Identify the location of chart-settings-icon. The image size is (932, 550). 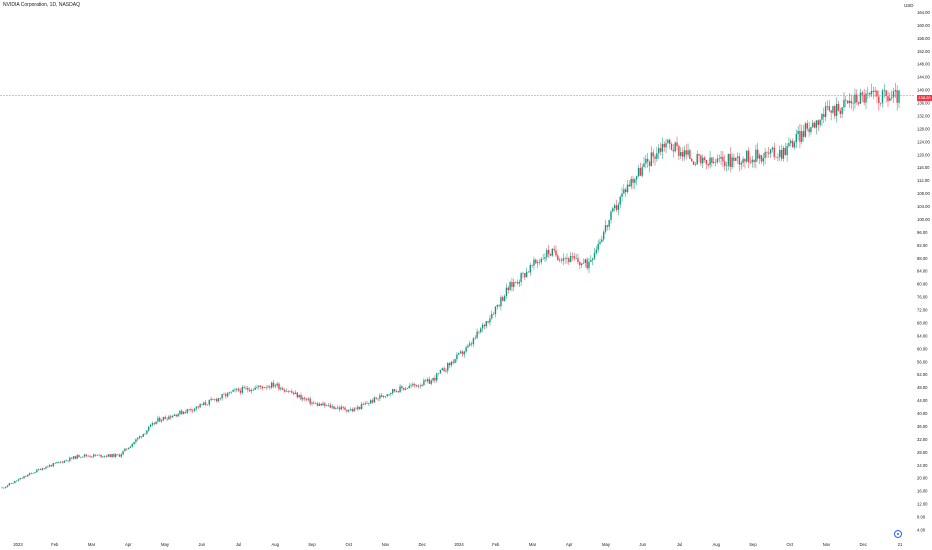
(898, 534).